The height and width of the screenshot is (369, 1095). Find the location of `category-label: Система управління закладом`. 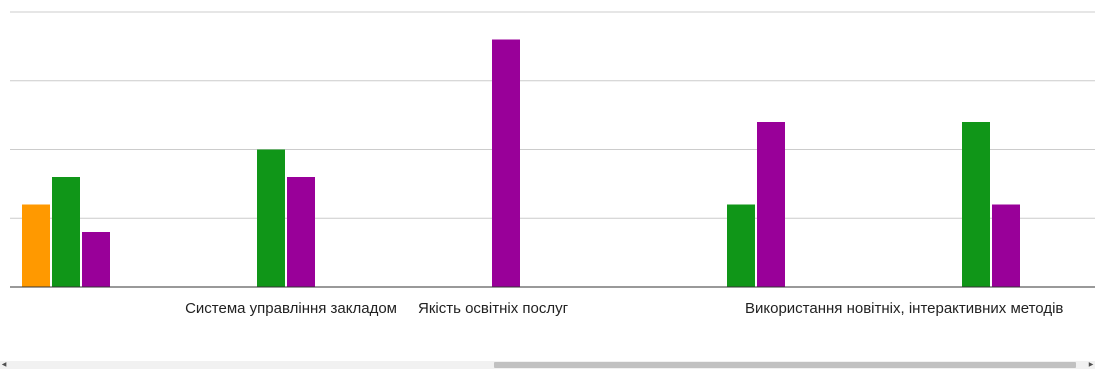

category-label: Система управління закладом is located at coordinates (291, 308).